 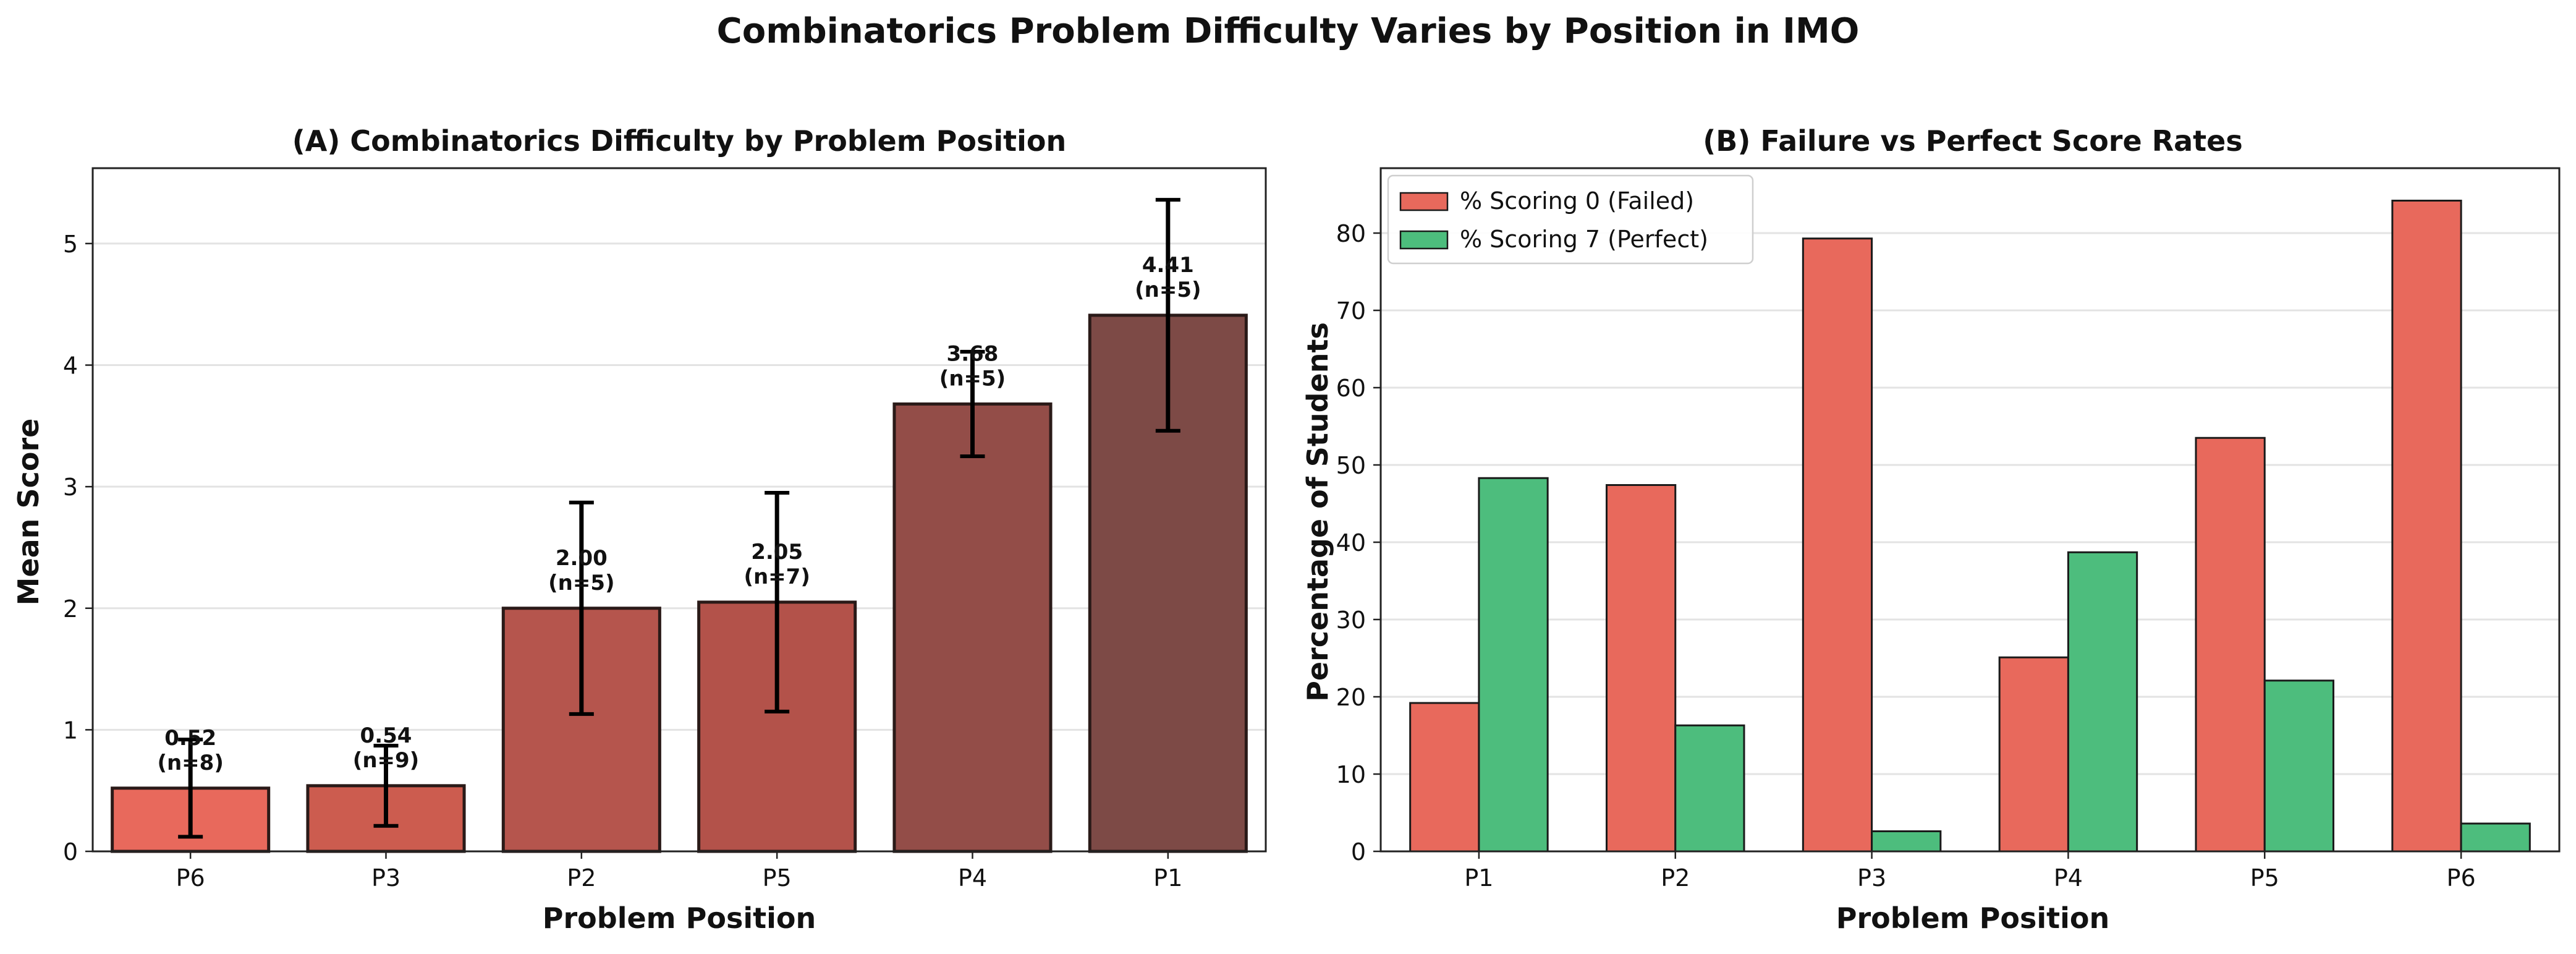 I want to click on failed-bar-p1, so click(x=1444, y=777).